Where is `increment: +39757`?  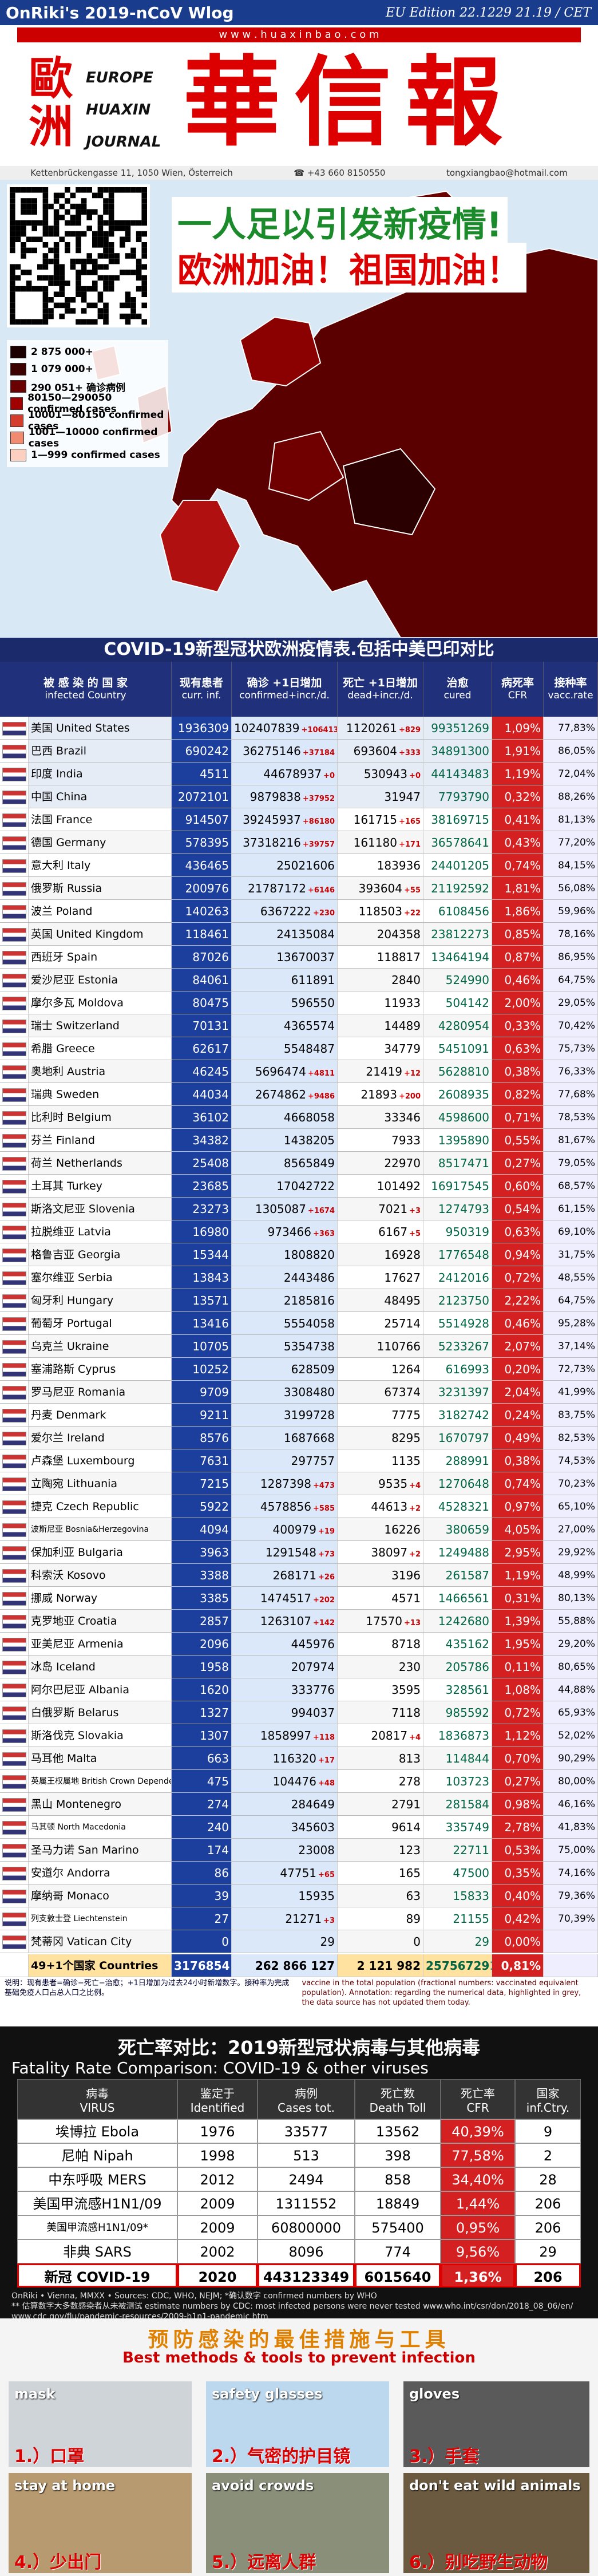
increment: +39757 is located at coordinates (318, 844).